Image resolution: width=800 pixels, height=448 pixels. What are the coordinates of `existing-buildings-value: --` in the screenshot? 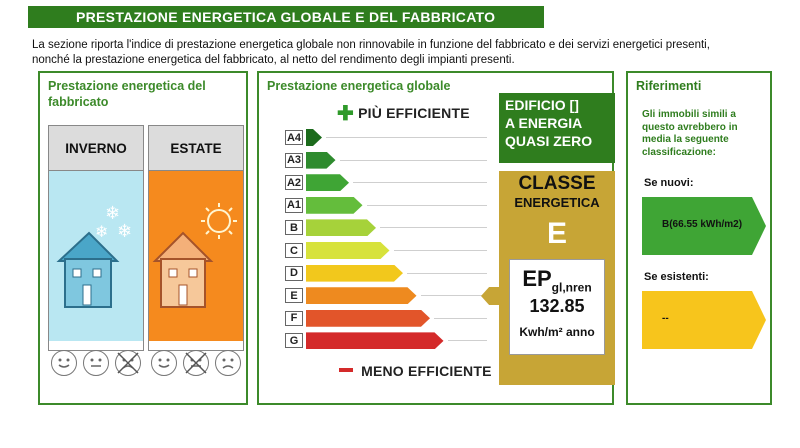 It's located at (665, 318).